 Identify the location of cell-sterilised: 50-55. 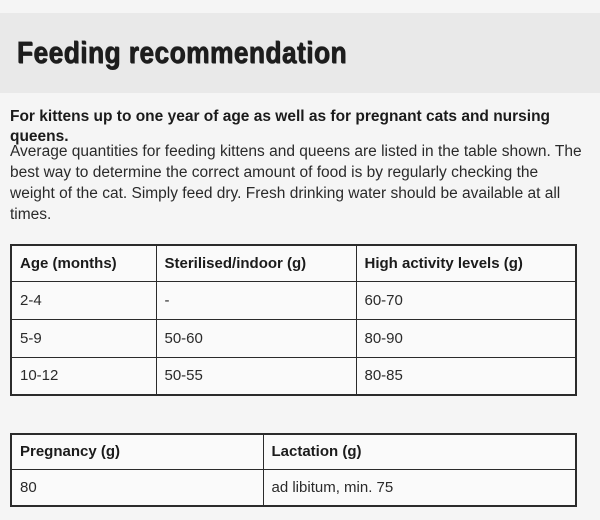
(256, 376).